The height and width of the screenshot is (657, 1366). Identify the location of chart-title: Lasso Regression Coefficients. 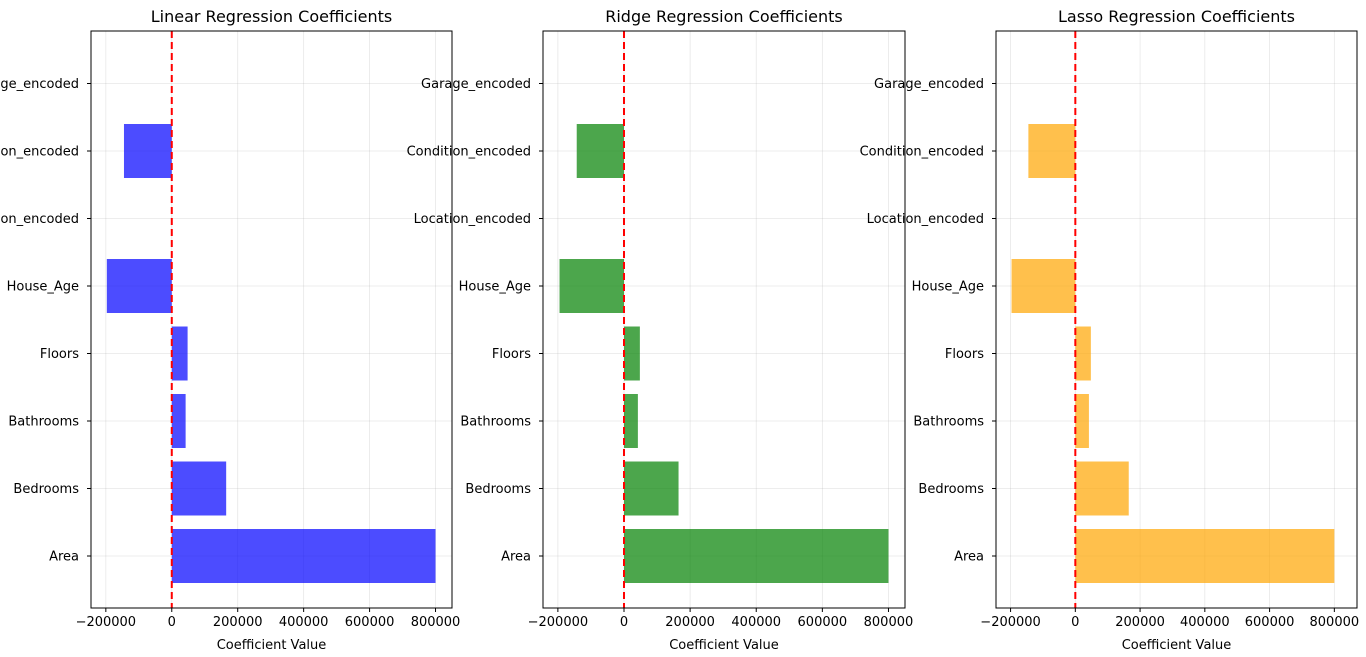
(1176, 16).